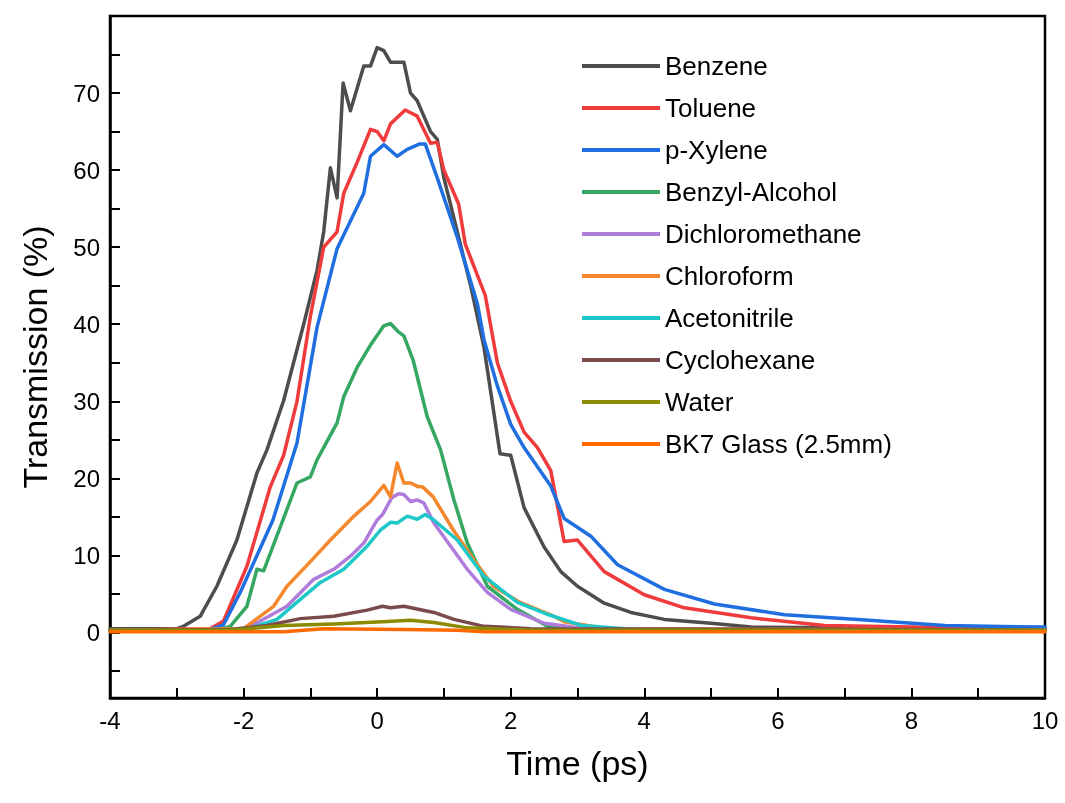  I want to click on y-axis-title: Transmission (%), so click(35, 357).